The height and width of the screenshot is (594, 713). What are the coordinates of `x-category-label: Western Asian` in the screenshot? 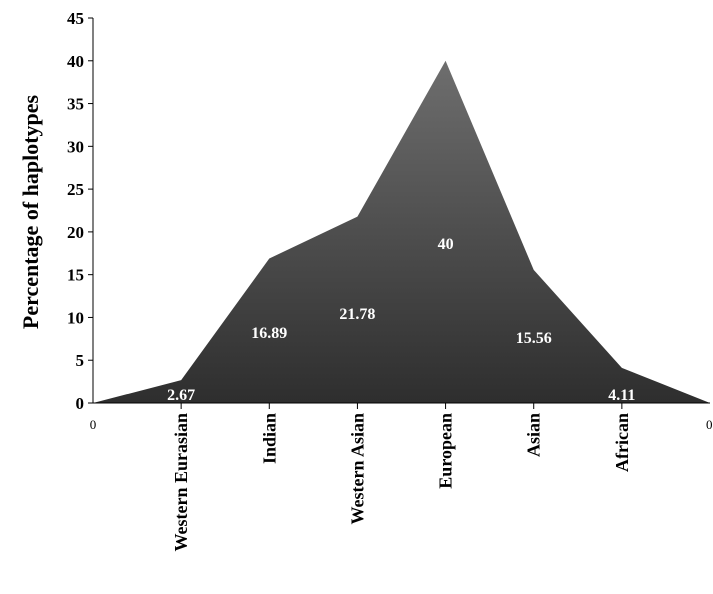 It's located at (357, 469).